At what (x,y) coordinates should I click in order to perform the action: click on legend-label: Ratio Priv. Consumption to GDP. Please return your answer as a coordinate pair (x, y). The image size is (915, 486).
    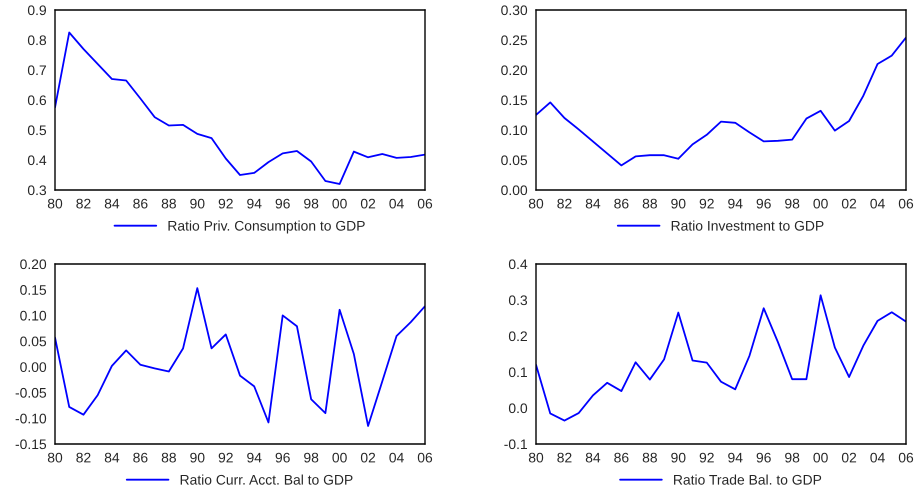
    Looking at the image, I should click on (266, 227).